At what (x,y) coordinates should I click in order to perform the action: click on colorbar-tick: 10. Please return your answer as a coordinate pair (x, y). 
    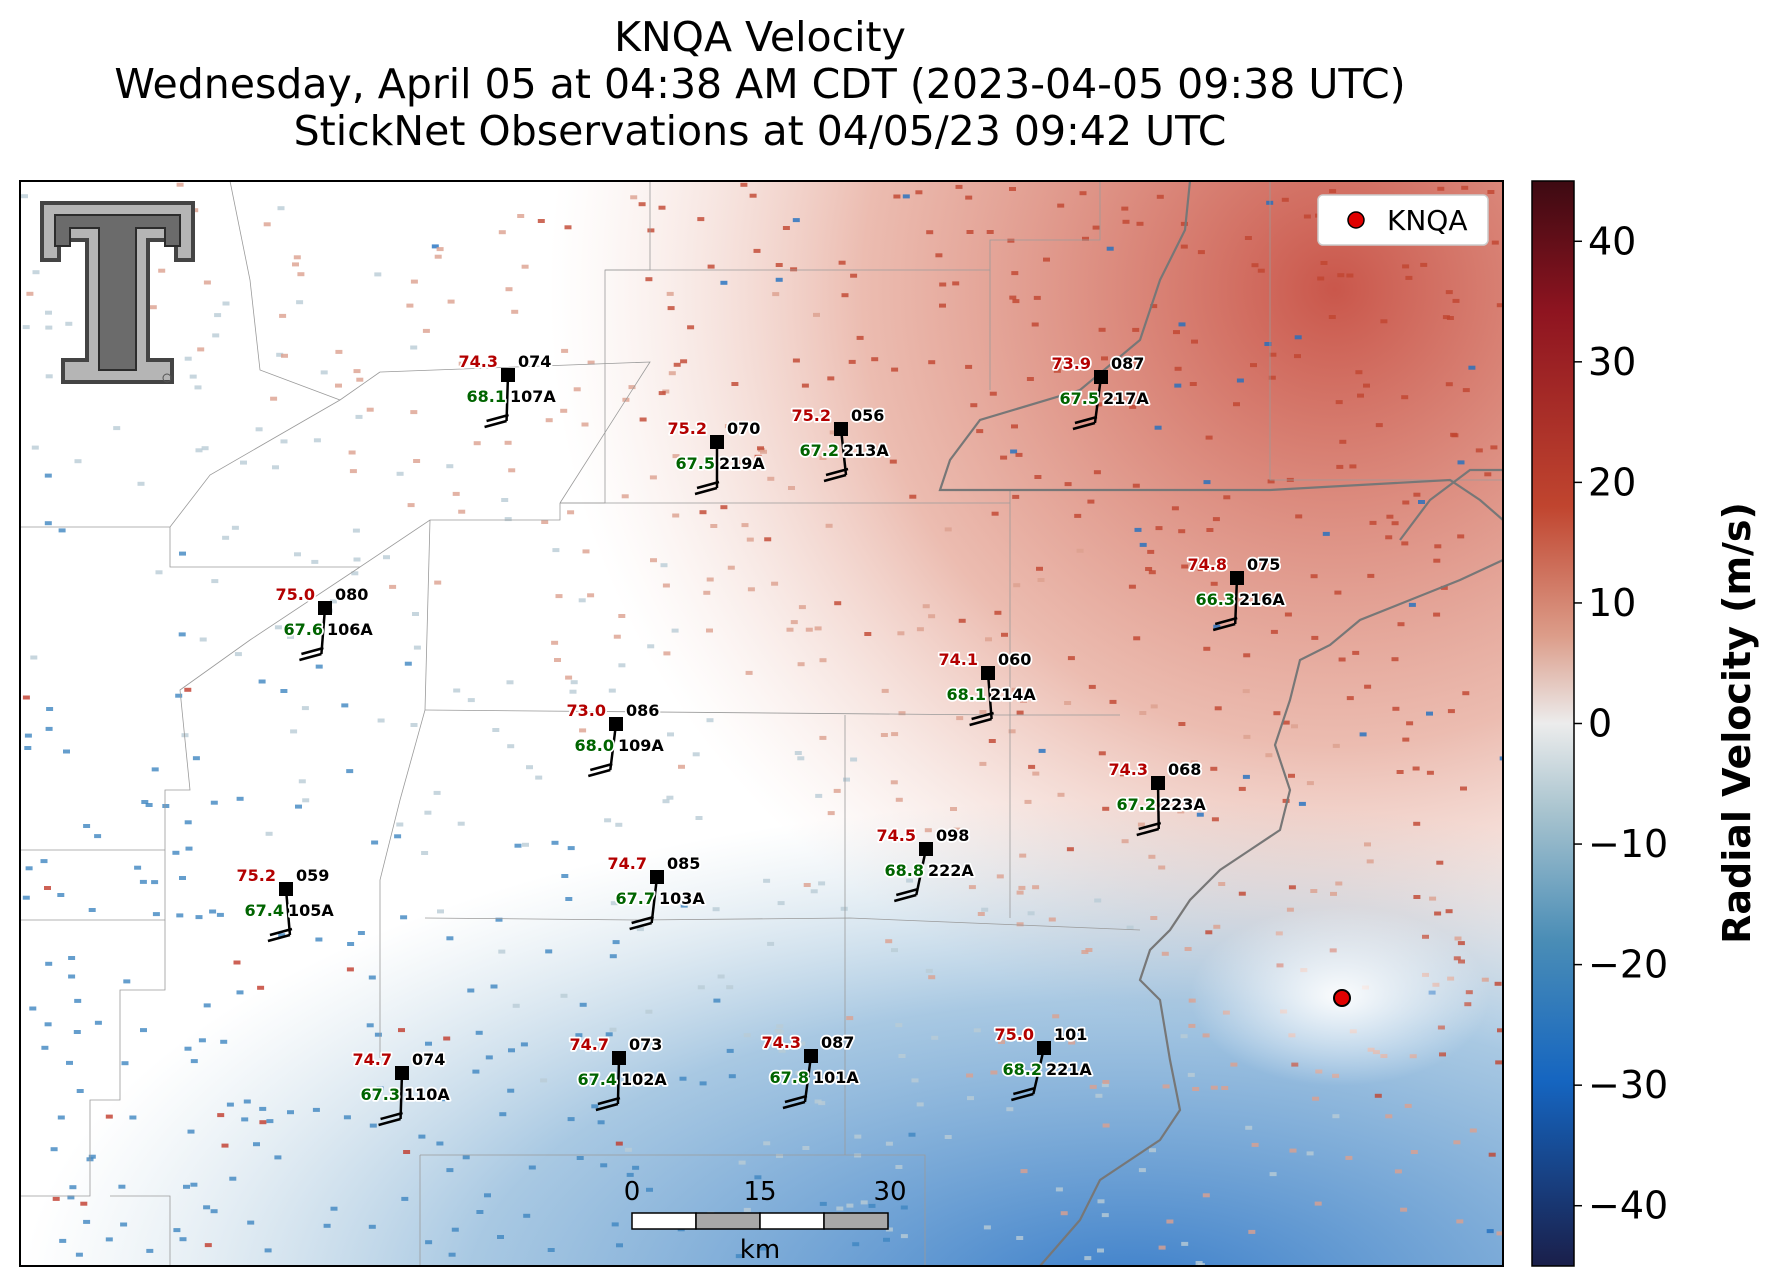
    Looking at the image, I should click on (1612, 603).